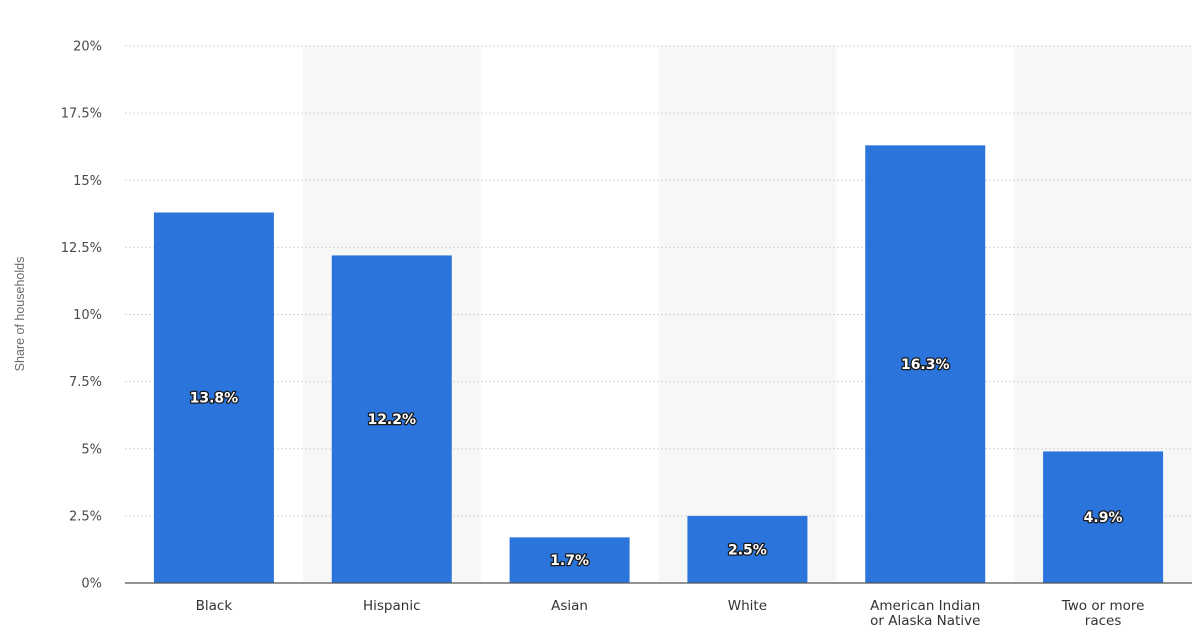 The image size is (1200, 637). What do you see at coordinates (214, 606) in the screenshot?
I see `category-label: Black` at bounding box center [214, 606].